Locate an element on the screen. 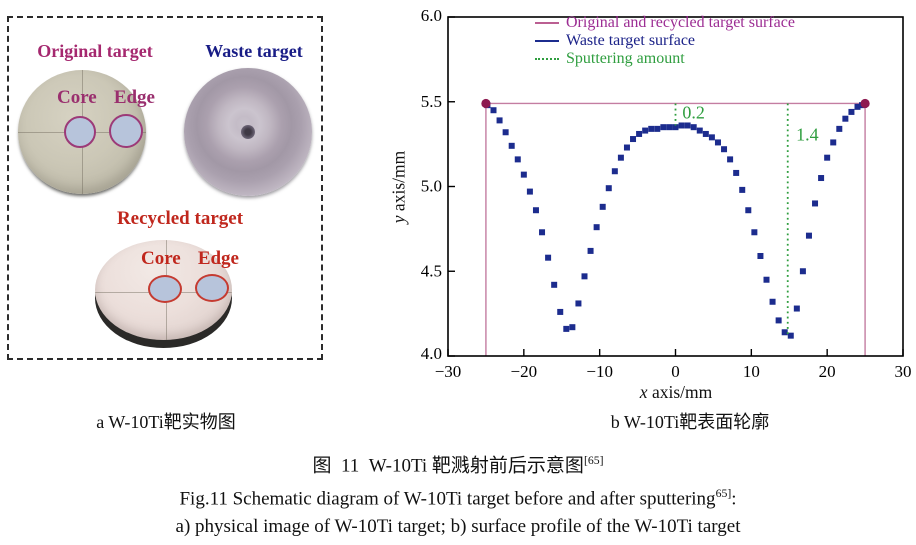 The width and height of the screenshot is (916, 545). legend-label: Original and recycled target surface is located at coordinates (680, 22).